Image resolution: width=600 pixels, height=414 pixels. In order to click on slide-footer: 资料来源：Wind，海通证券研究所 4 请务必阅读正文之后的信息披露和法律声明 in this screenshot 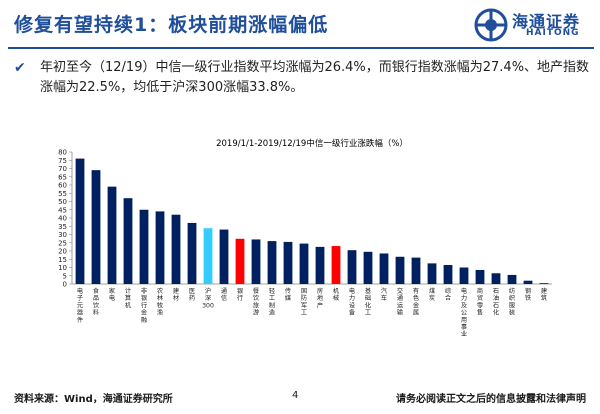, I will do `click(300, 400)`.